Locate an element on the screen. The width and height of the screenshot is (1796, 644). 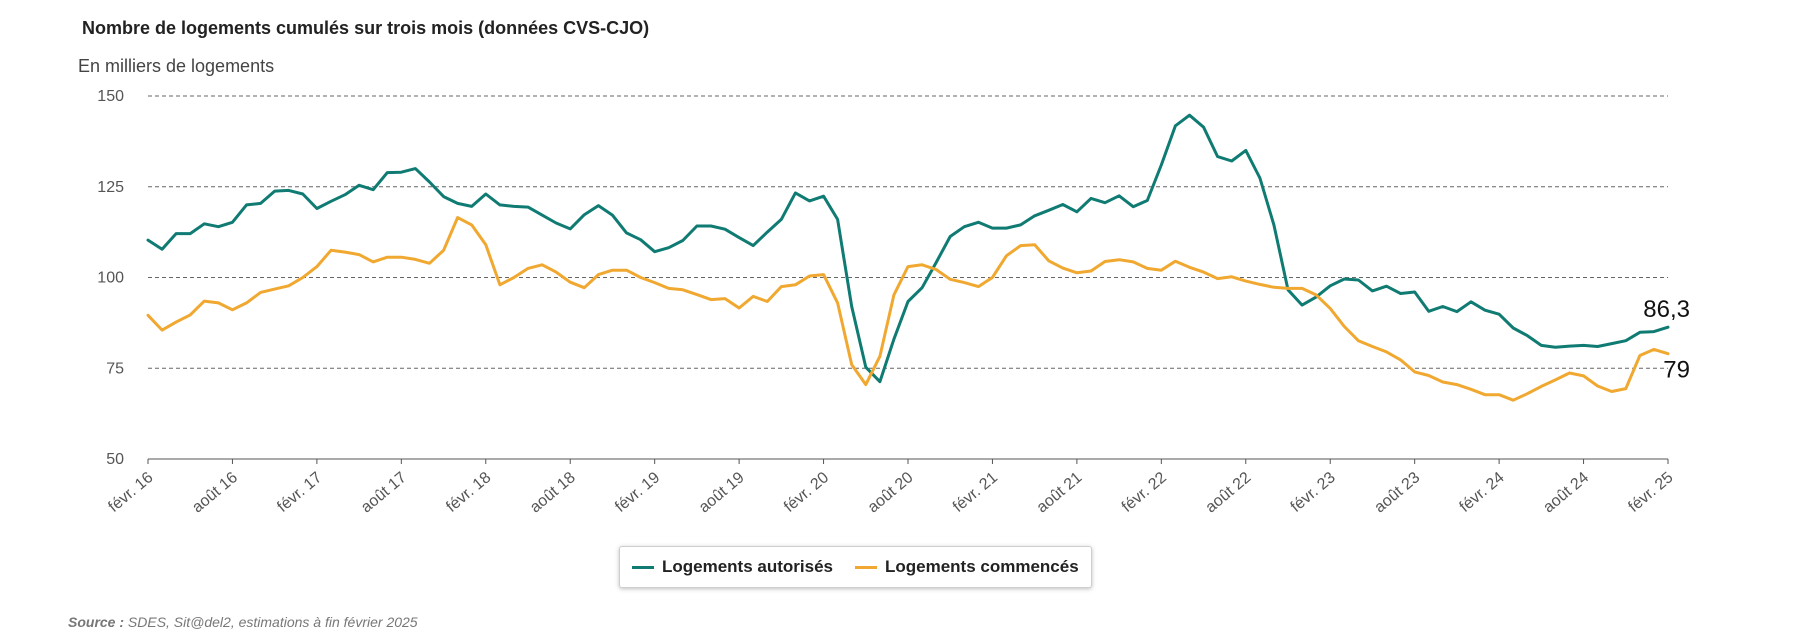
y-tick-label-75: 75 is located at coordinates (115, 368).